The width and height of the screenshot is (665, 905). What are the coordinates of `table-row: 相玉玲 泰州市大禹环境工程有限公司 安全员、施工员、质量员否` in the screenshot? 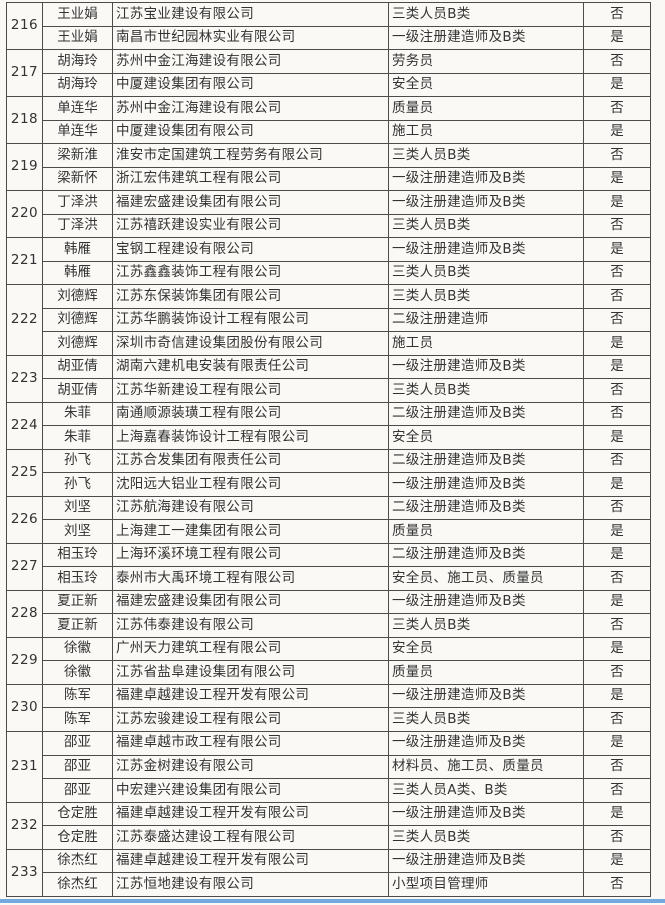 It's located at (329, 578).